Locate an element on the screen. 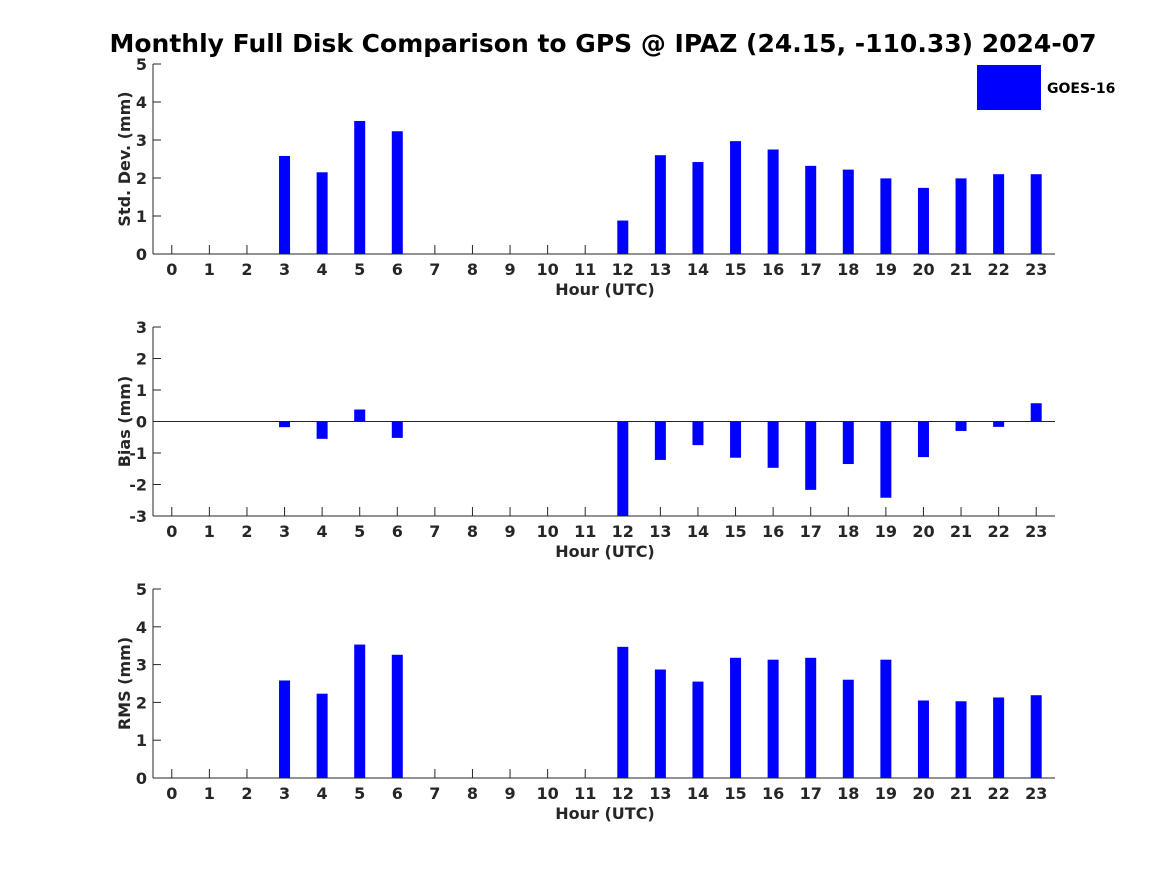 This screenshot has width=1167, height=875. x-tick-label: 7 is located at coordinates (434, 531).